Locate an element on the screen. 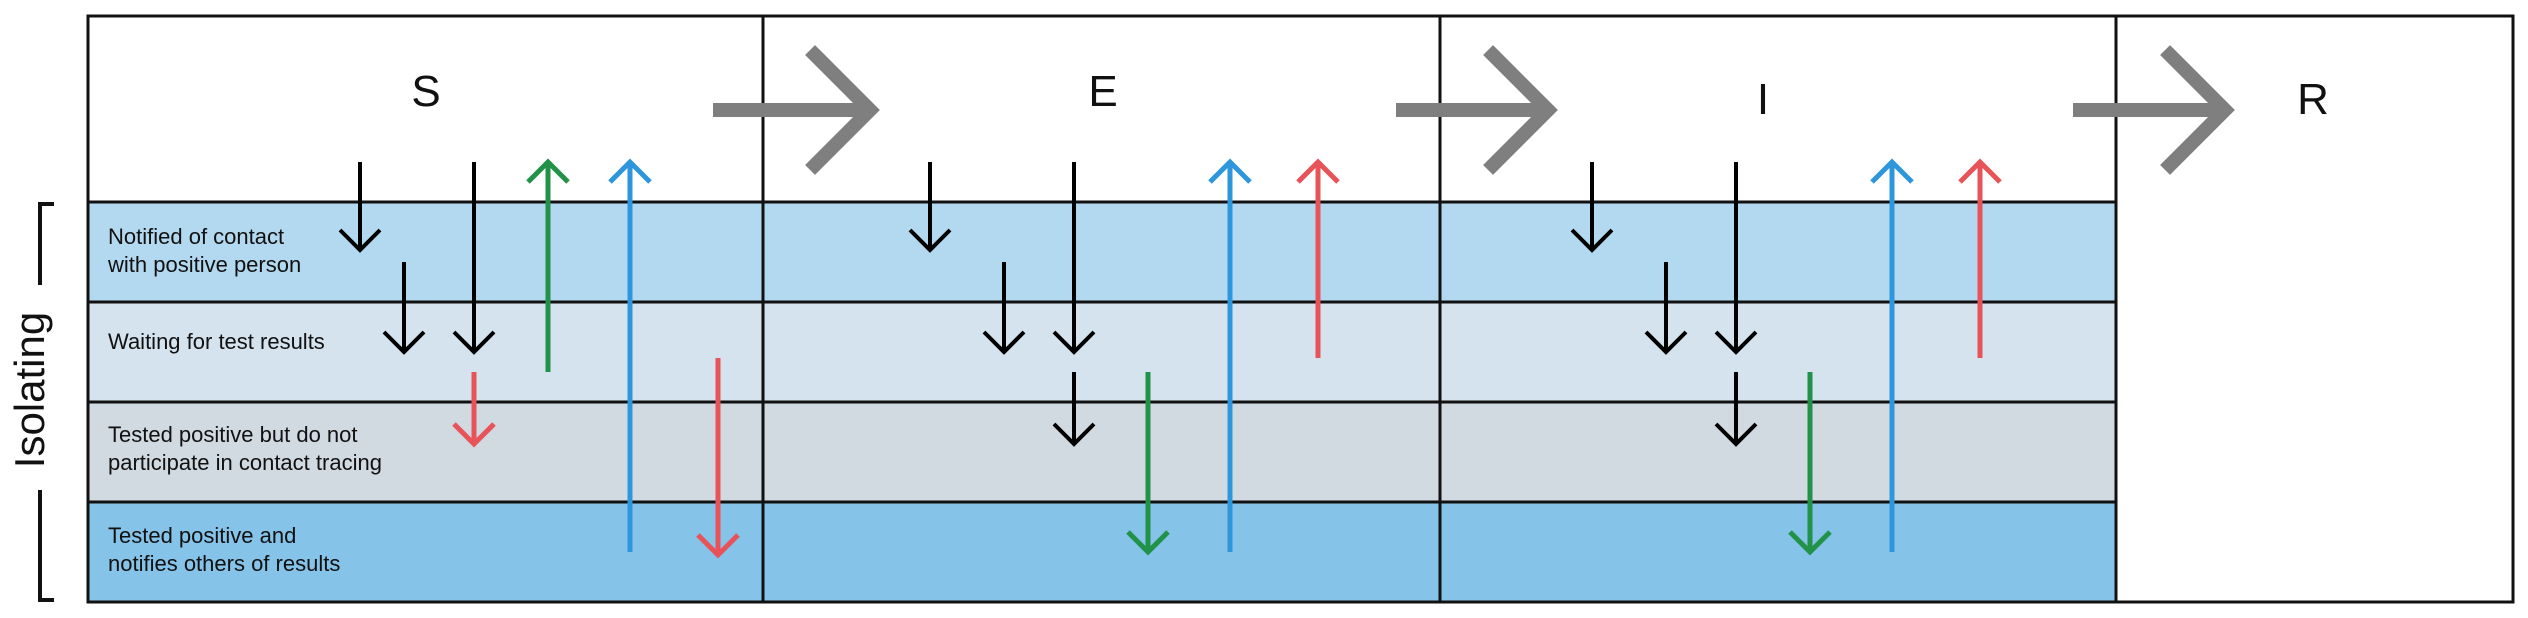 This screenshot has height=618, width=2528. row-label-waiting: Waiting for test results is located at coordinates (216, 341).